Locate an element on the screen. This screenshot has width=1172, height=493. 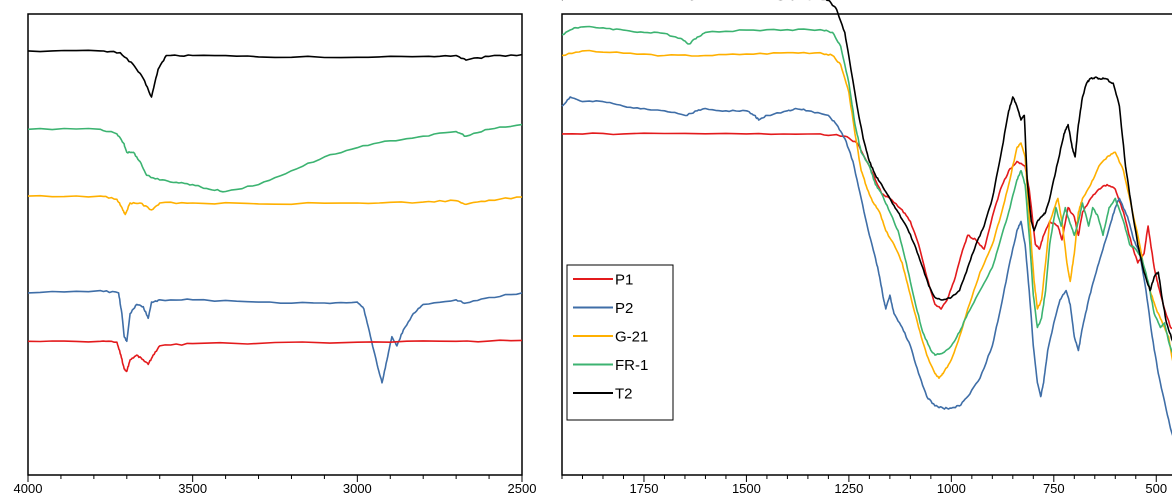
left-x-tick-label: 3000 is located at coordinates (357, 487).